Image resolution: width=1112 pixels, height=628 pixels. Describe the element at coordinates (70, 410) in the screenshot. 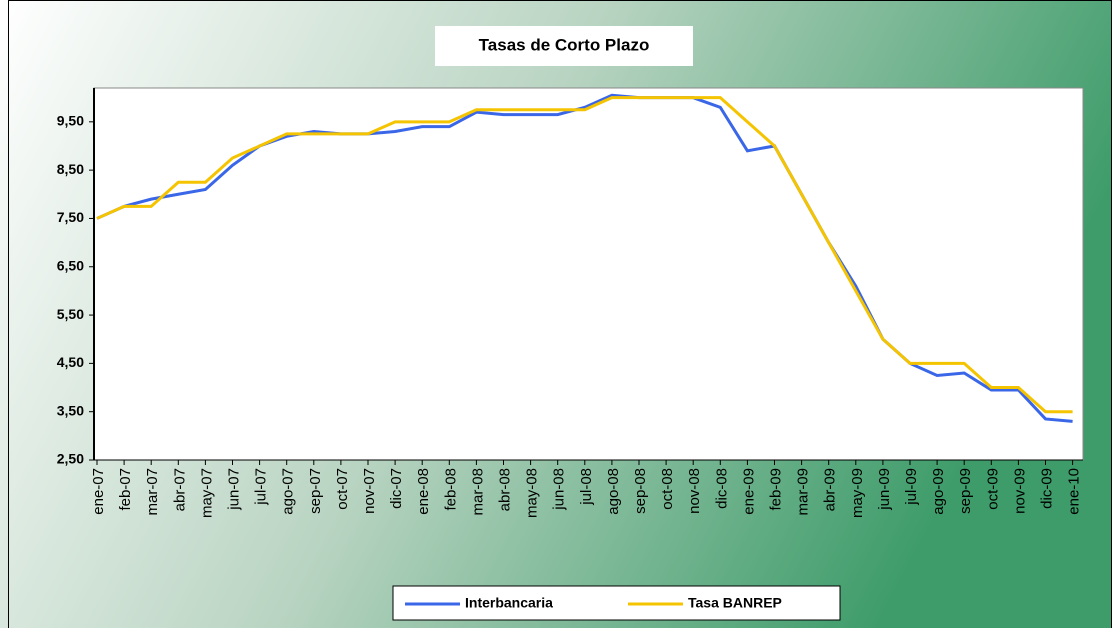

I see `y-tick-label: 3,50` at that location.